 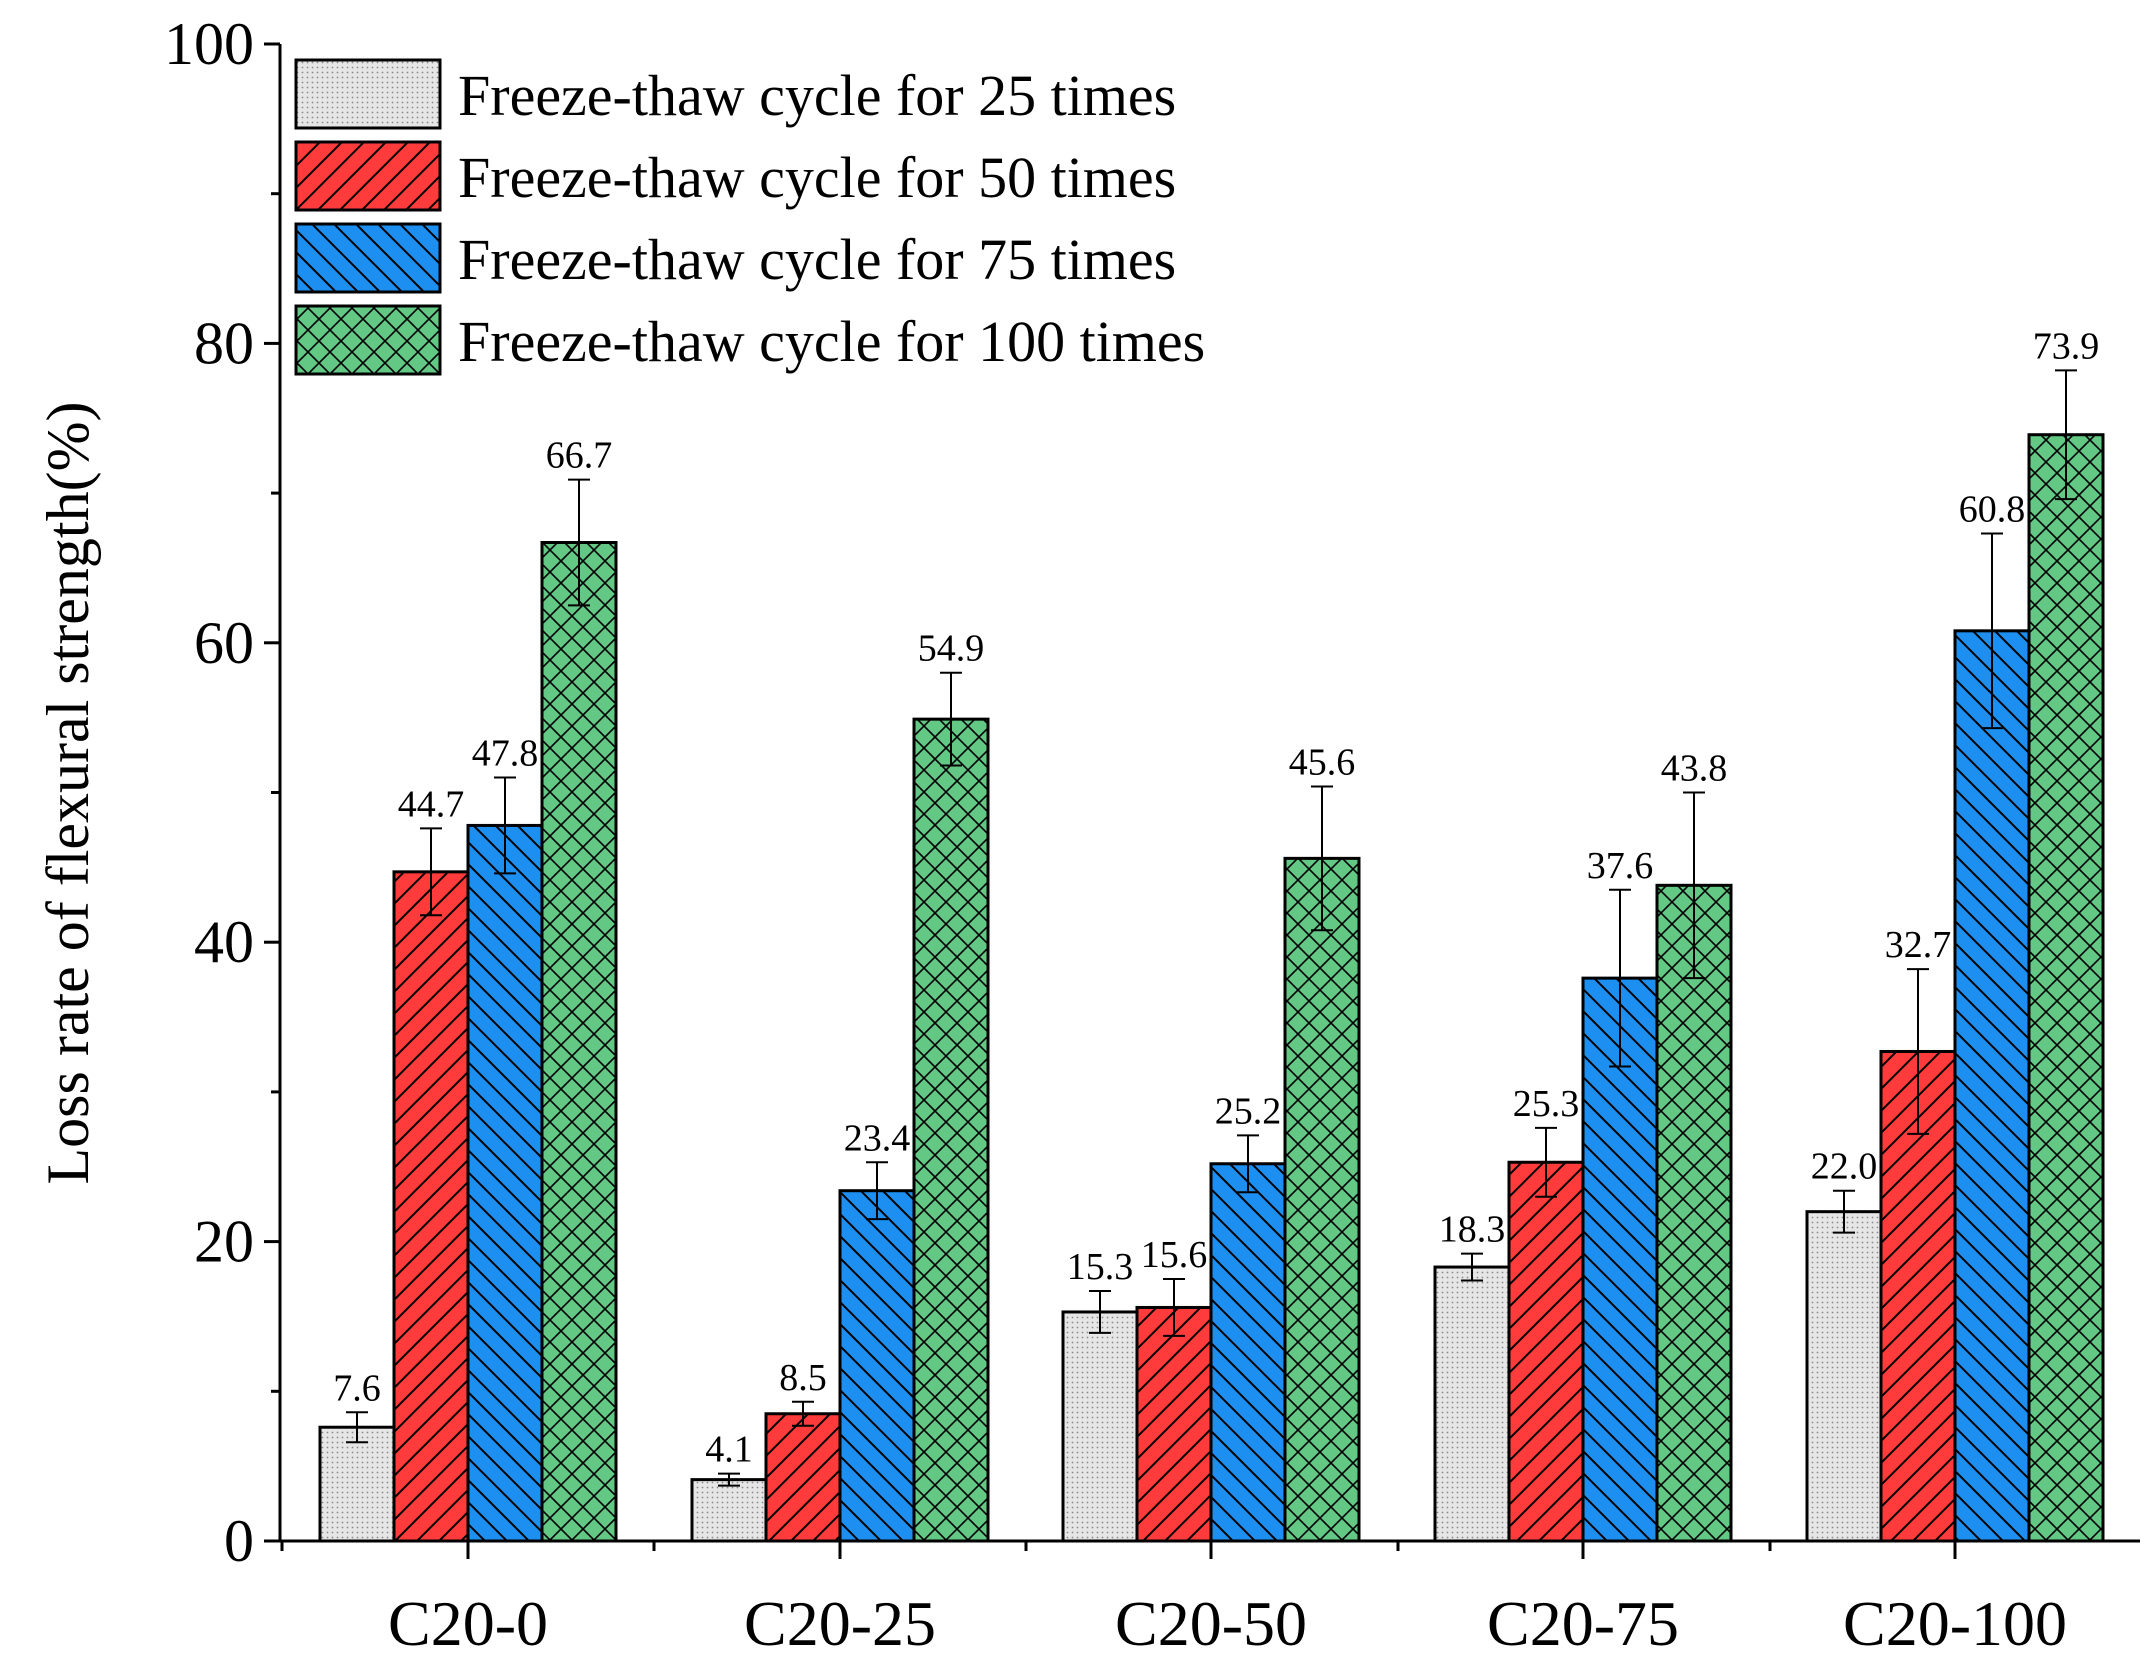 What do you see at coordinates (1992, 510) in the screenshot?
I see `data-label: 60.8` at bounding box center [1992, 510].